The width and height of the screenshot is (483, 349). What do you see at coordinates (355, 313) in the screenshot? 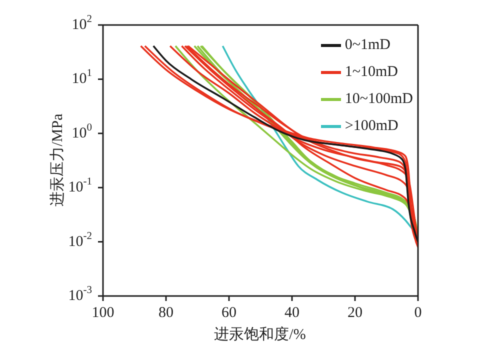
I see `x-tick-label: 20` at bounding box center [355, 313].